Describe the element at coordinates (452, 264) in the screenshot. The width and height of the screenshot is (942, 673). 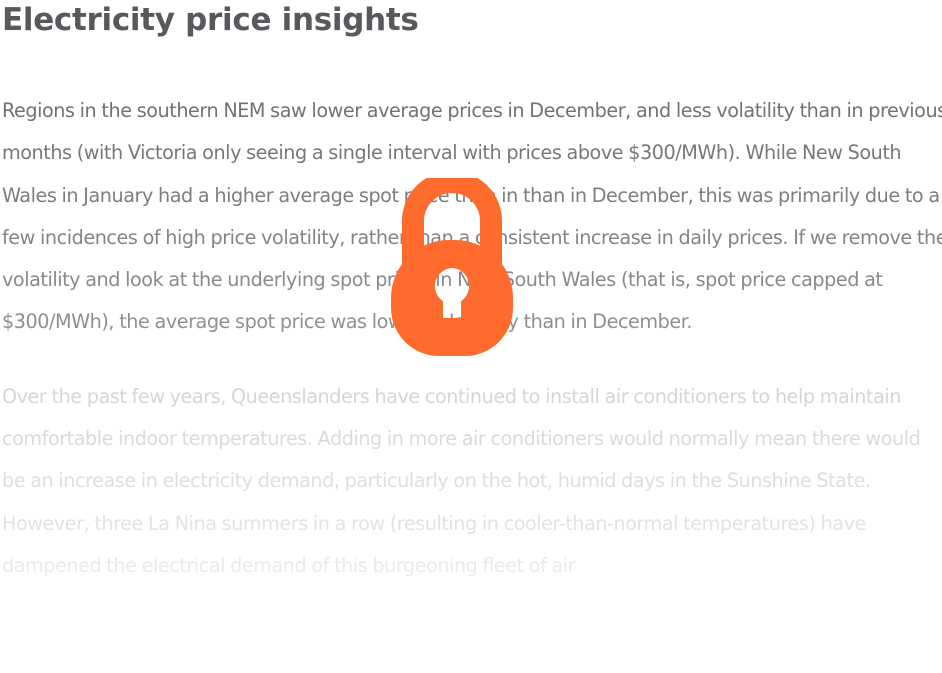
I see `lock-icon` at that location.